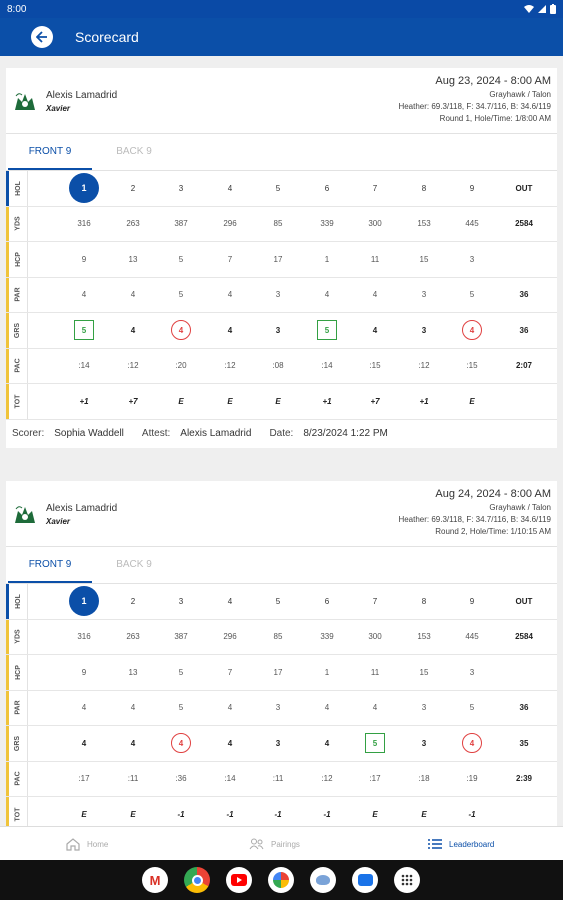 The width and height of the screenshot is (563, 900). Describe the element at coordinates (553, 9) in the screenshot. I see `battery-icon` at that location.